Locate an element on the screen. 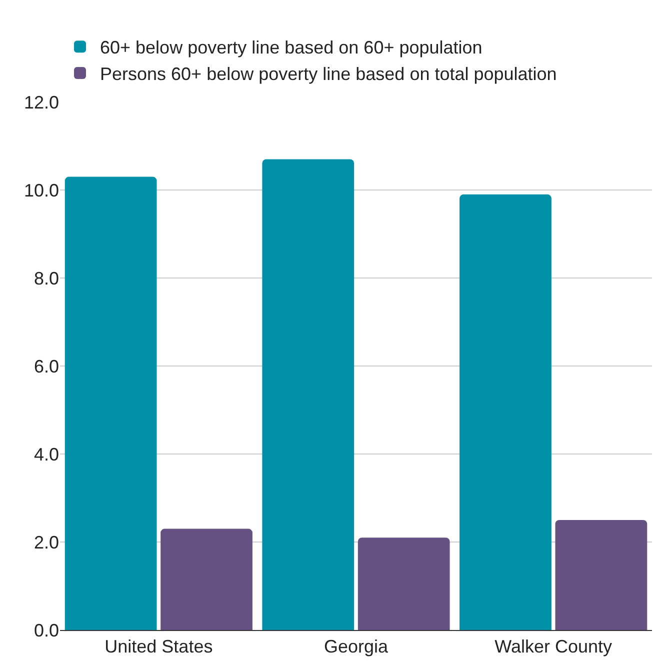 This screenshot has height=664, width=654. y-tick-label: 10.0 is located at coordinates (41, 190).